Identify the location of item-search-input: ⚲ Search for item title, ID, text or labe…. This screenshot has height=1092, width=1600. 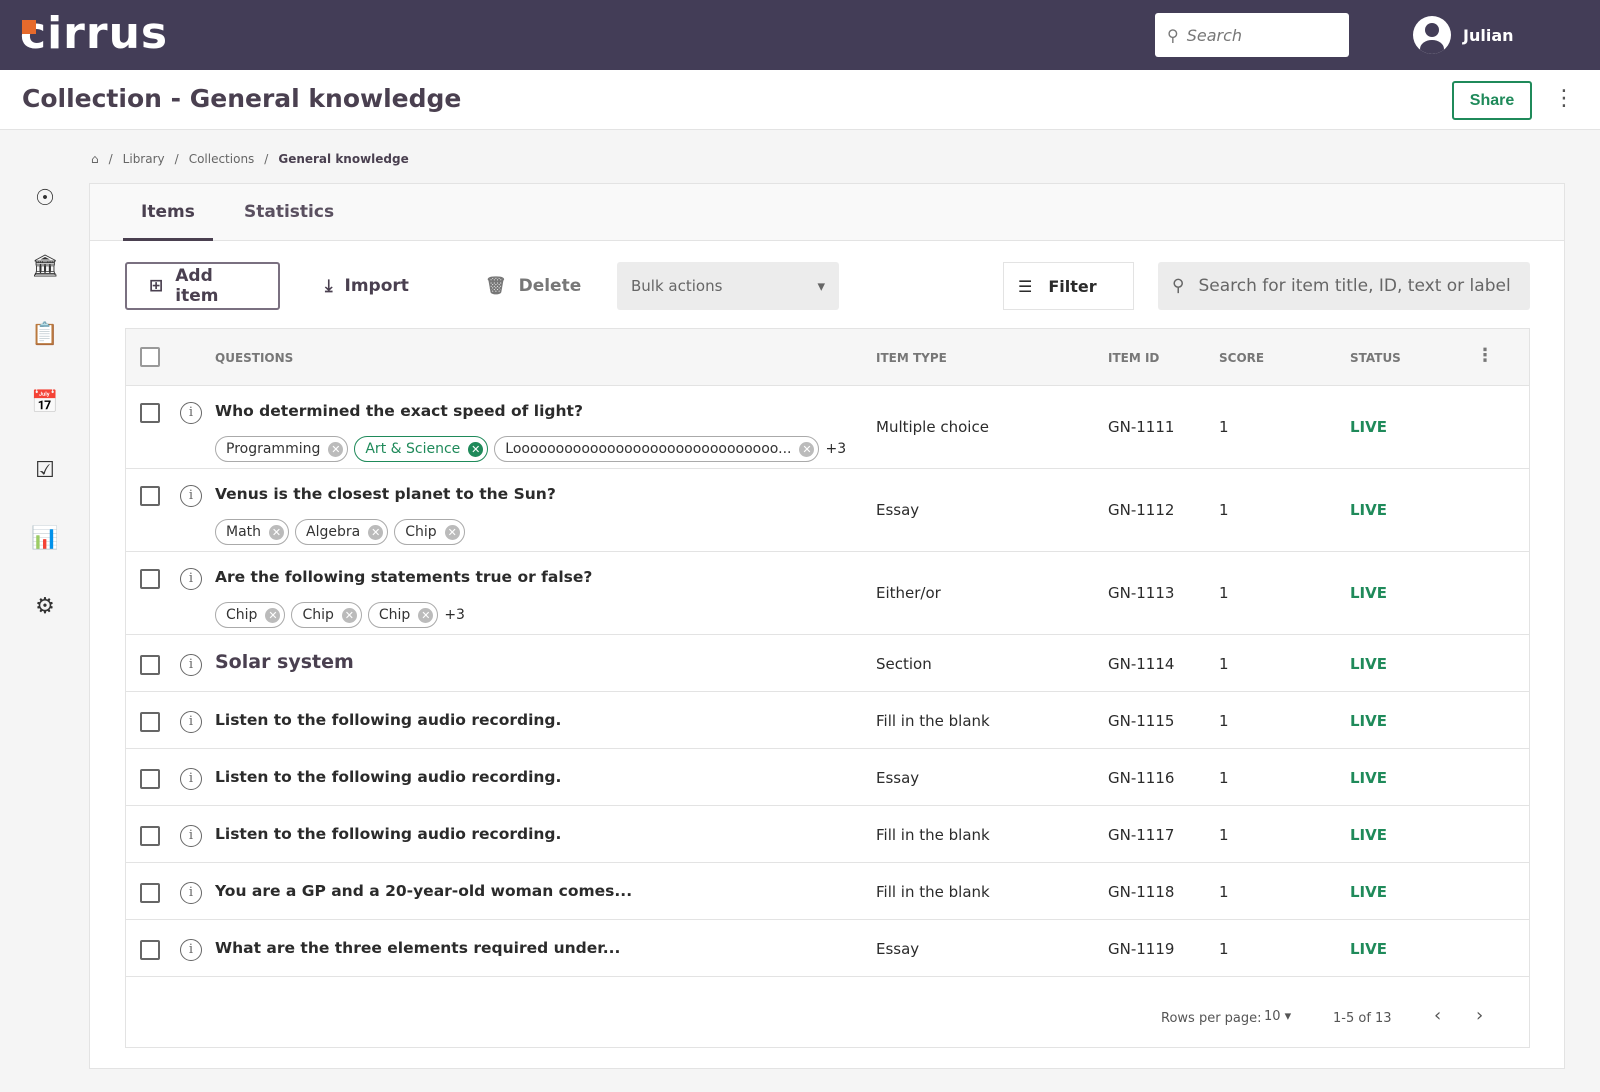
(1344, 286).